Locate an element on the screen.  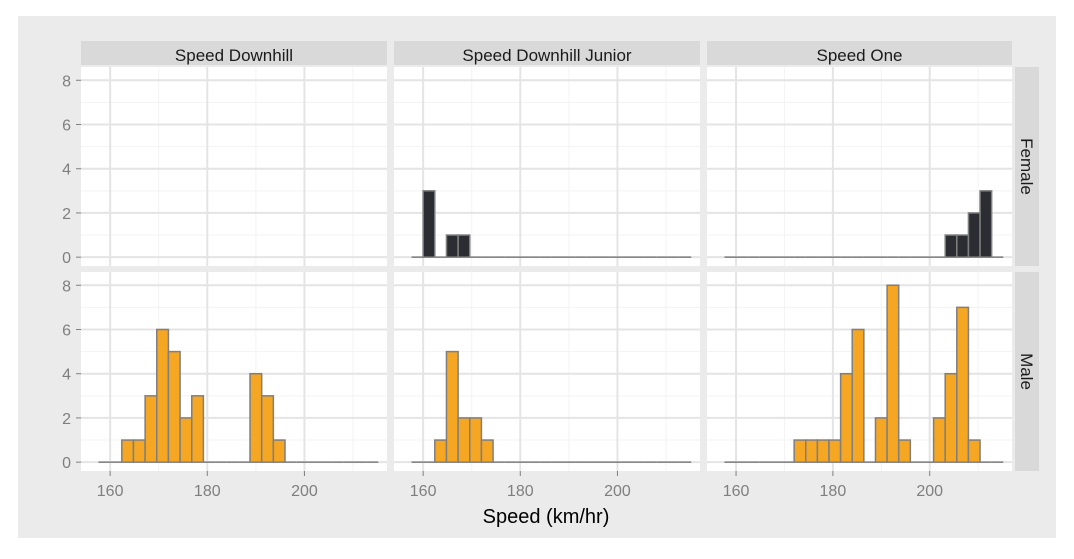
x-axis-title: Speed (km/hr) is located at coordinates (546, 517).